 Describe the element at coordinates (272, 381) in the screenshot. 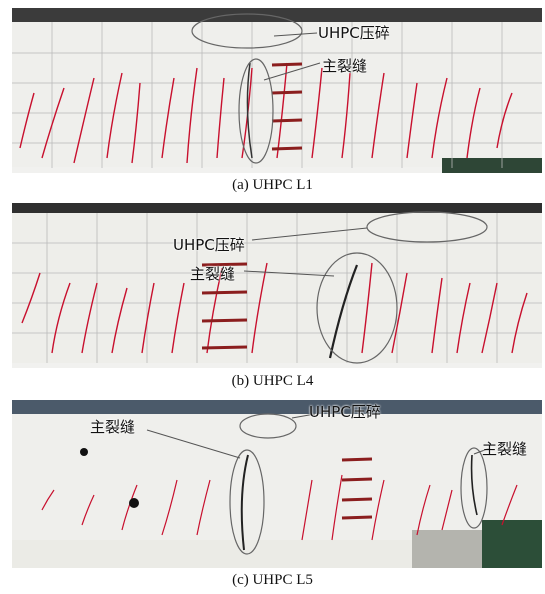

I see `caption-b: (b) UHPC L4` at that location.